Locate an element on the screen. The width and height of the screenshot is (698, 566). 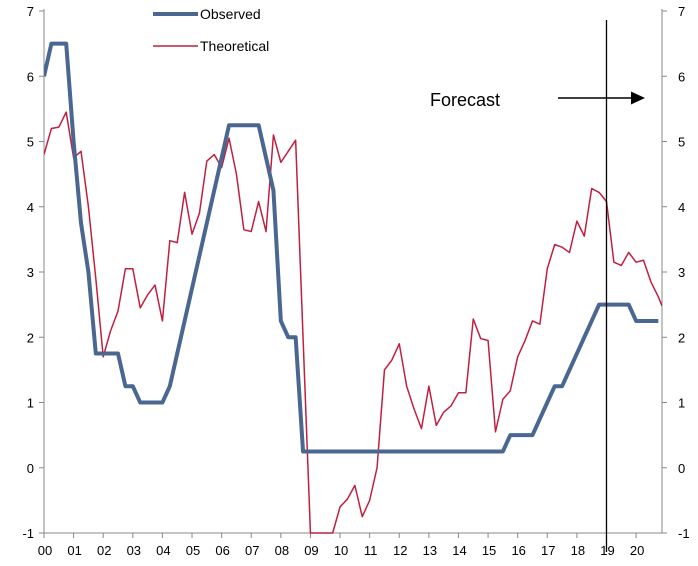
x-tick-label: 15 is located at coordinates (489, 550).